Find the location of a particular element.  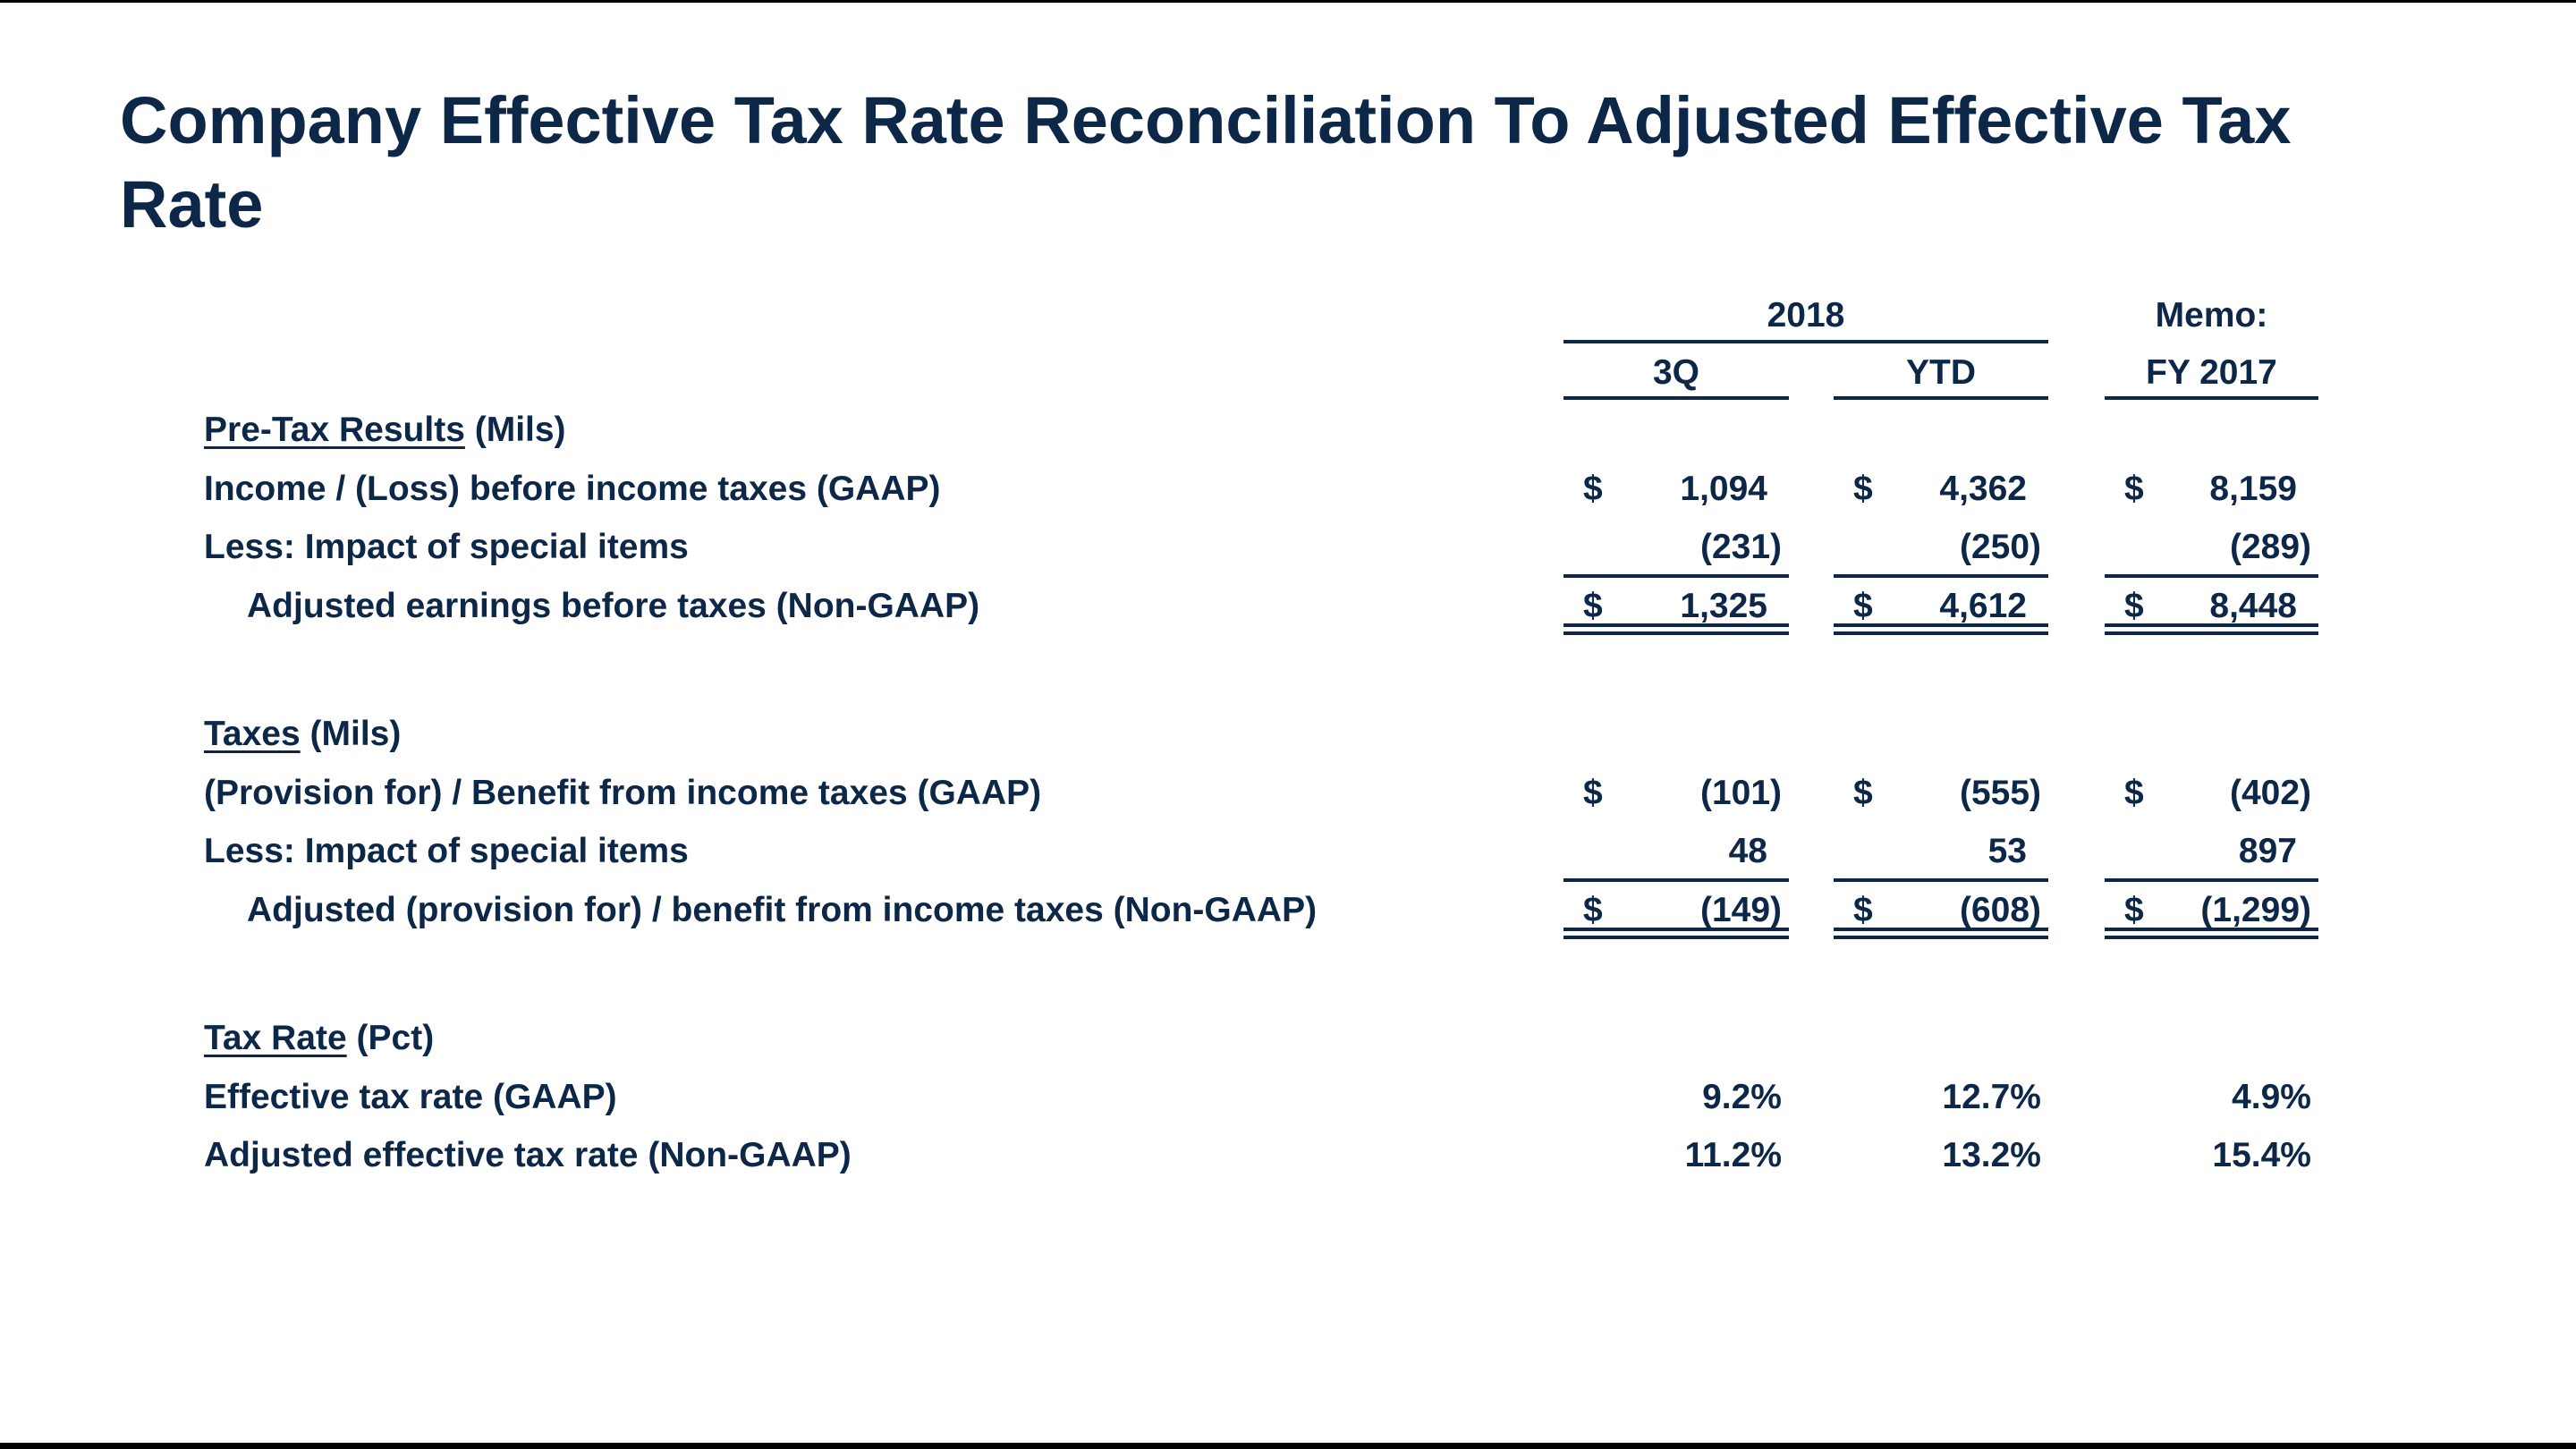

value-cell: 13.2% is located at coordinates (1941, 1155).